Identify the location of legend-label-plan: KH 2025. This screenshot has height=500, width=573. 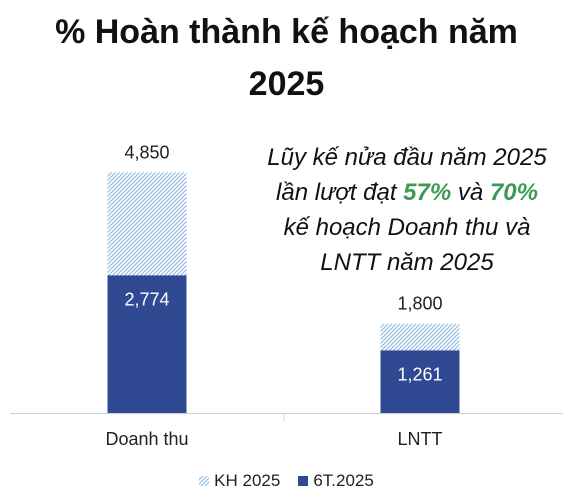
(247, 480).